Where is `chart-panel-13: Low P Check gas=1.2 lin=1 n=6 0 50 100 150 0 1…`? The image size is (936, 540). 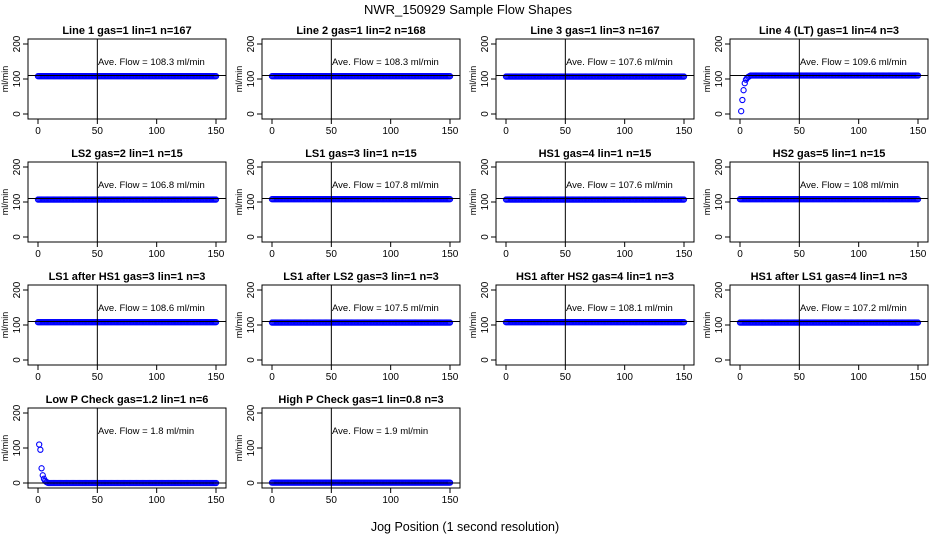 chart-panel-13: Low P Check gas=1.2 lin=1 n=6 0 50 100 150 0 1… is located at coordinates (113, 450).